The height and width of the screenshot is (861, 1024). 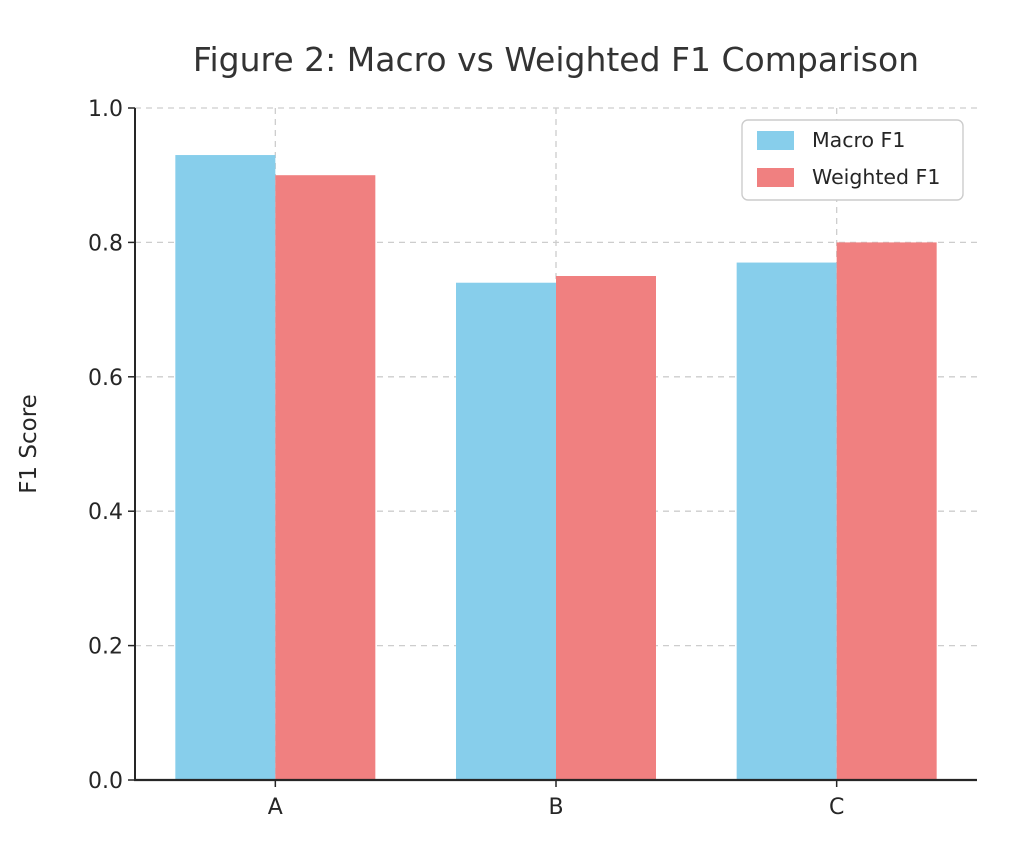 I want to click on bar-B-weighted-f1, so click(x=606, y=528).